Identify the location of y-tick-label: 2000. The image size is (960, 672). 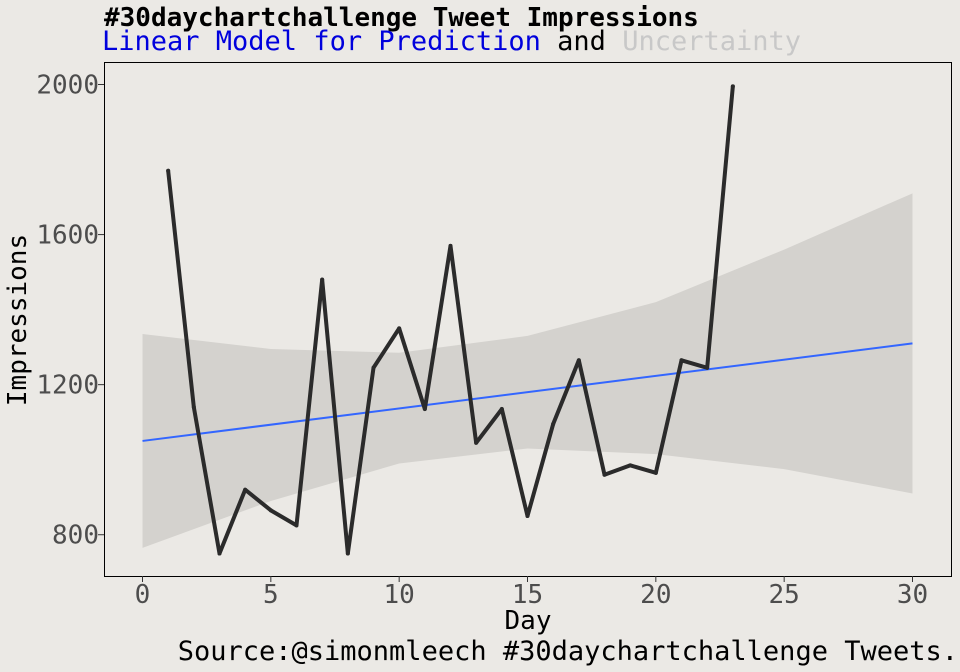
(67, 86).